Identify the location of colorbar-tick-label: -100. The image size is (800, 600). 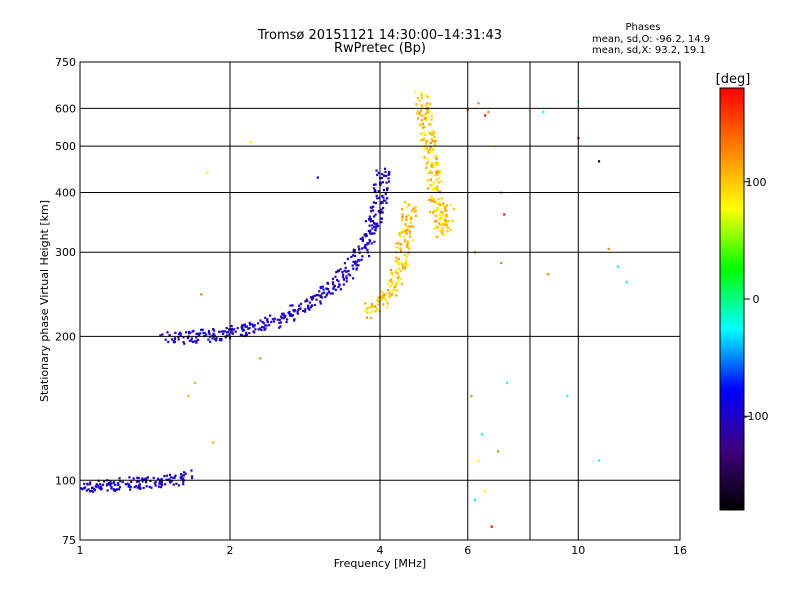
(756, 416).